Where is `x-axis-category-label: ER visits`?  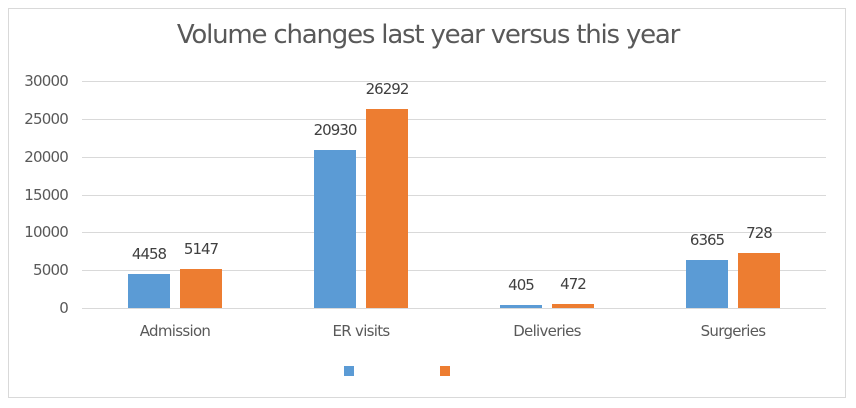 x-axis-category-label: ER visits is located at coordinates (361, 331).